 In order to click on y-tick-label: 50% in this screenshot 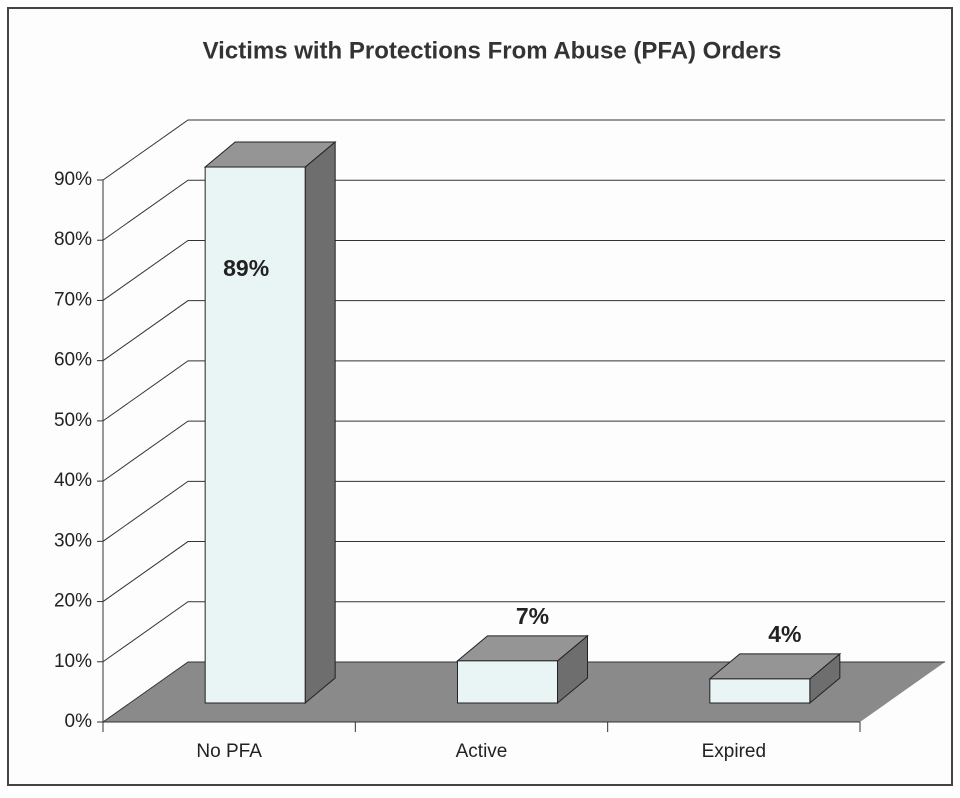, I will do `click(73, 420)`.